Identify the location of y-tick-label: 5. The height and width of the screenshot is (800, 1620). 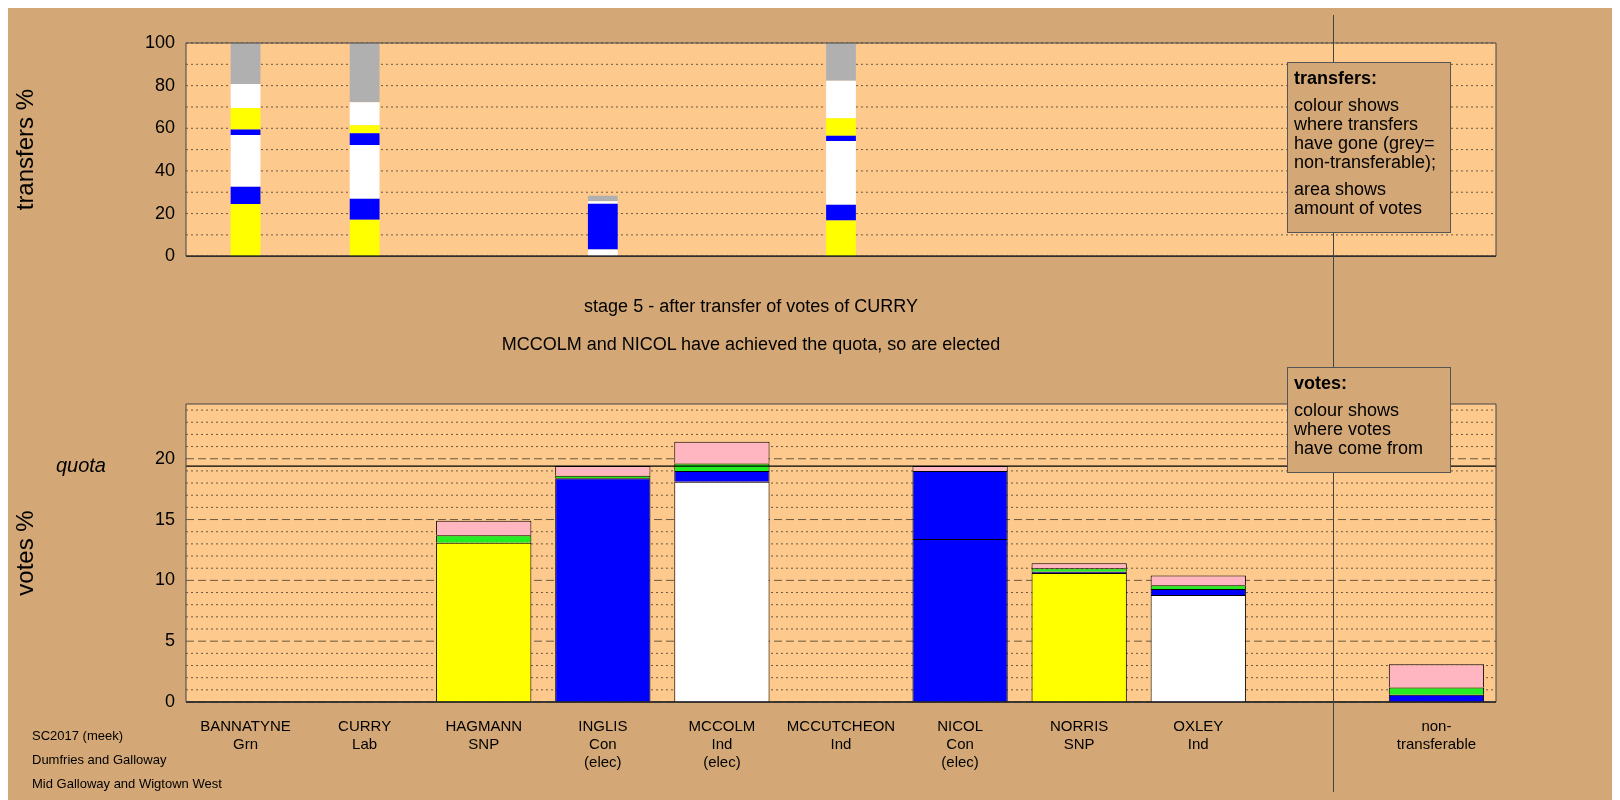
(169, 640).